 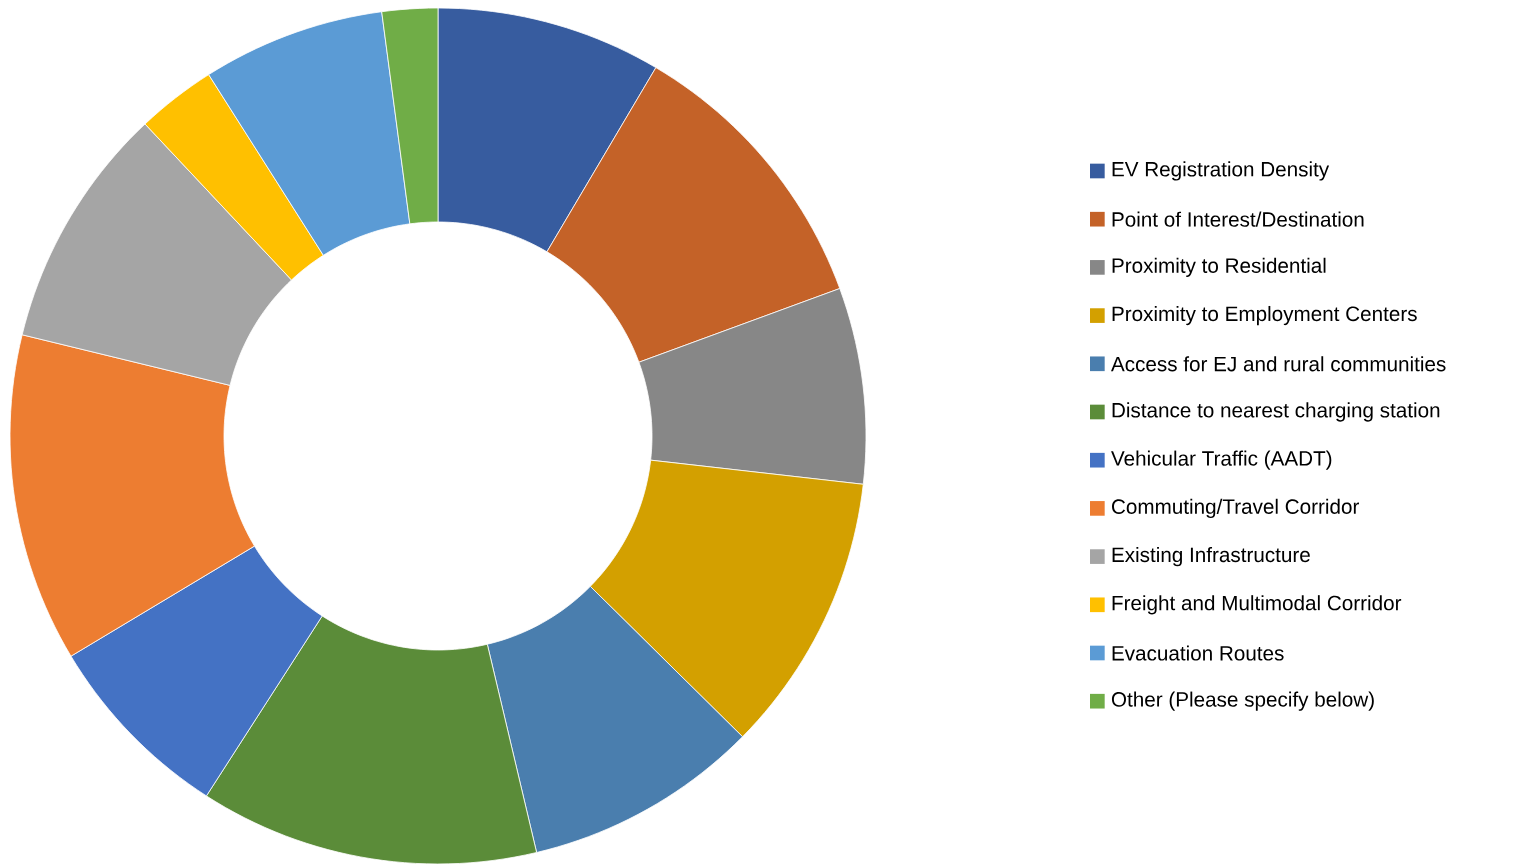 What do you see at coordinates (1238, 219) in the screenshot?
I see `legend-label: Point of Interest/Destination` at bounding box center [1238, 219].